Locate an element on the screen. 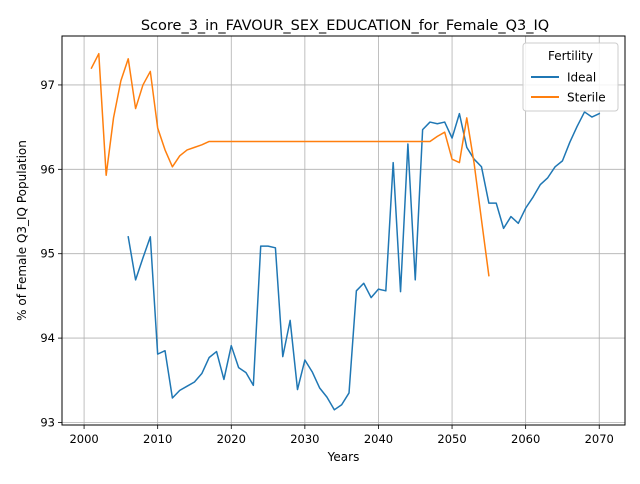  x-tick-label: 2010 is located at coordinates (157, 439).